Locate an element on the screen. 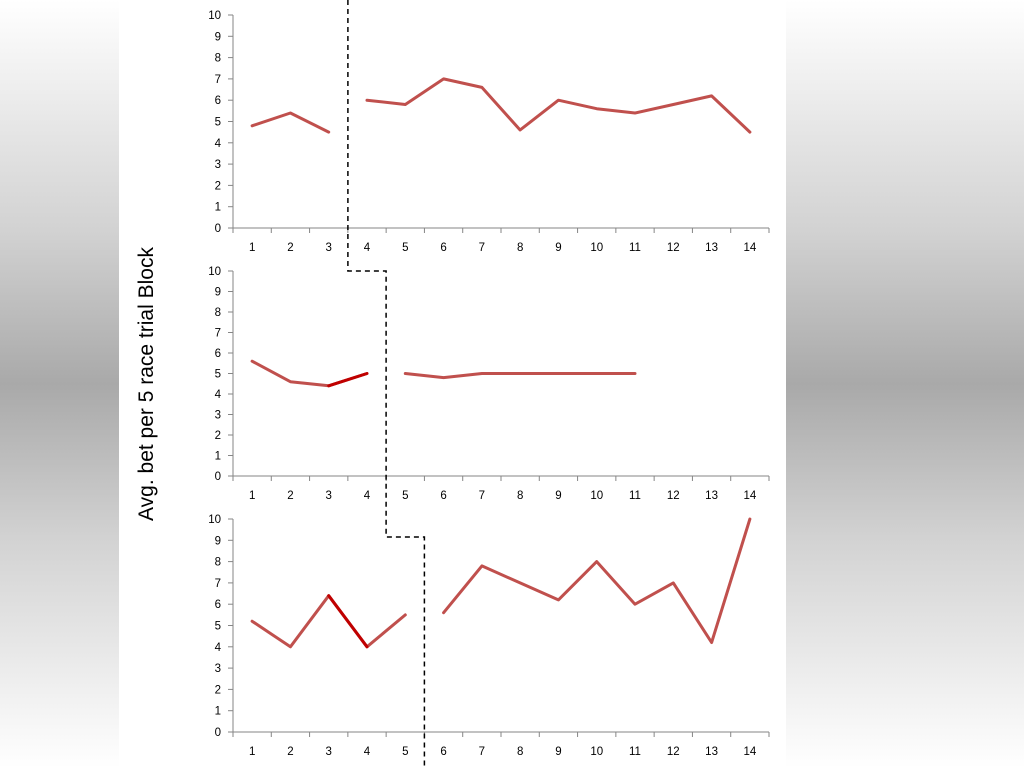 This screenshot has height=768, width=1024. panel-1-y-tick-label: 0 is located at coordinates (218, 229).